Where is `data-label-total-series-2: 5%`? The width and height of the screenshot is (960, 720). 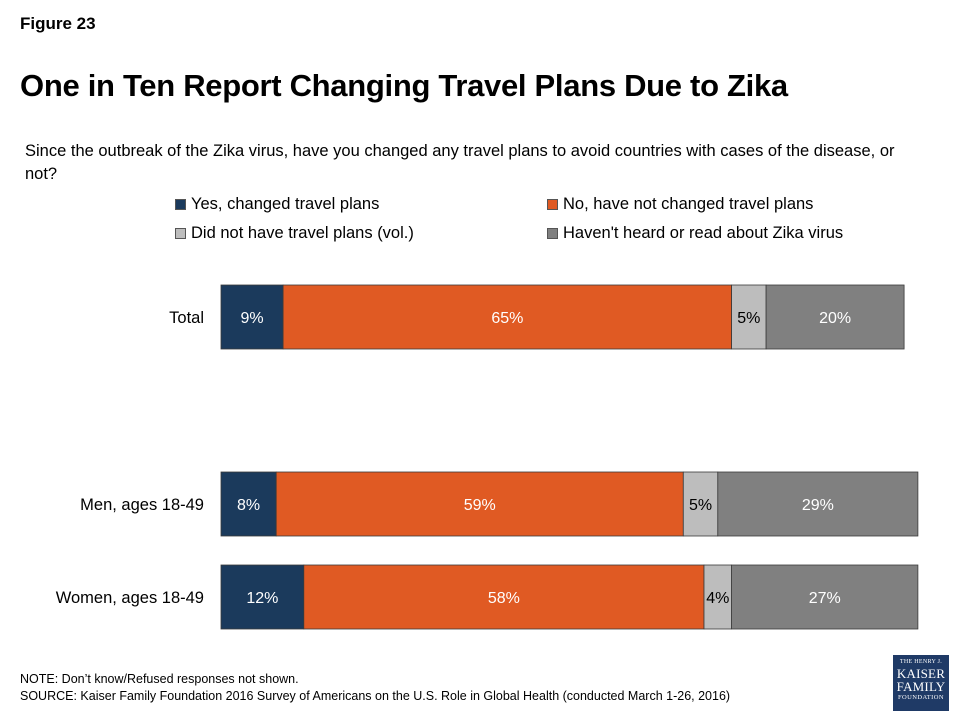
data-label-total-series-2: 5% is located at coordinates (748, 318).